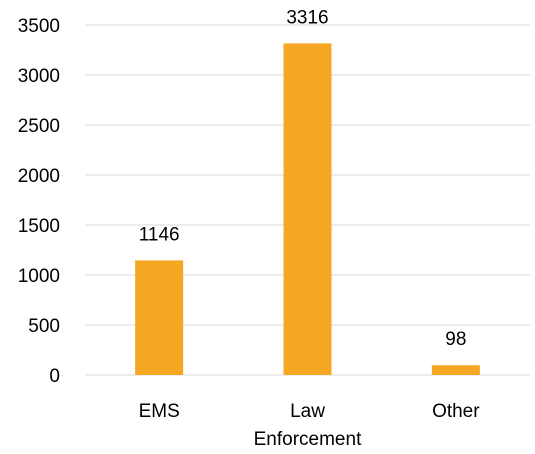 This screenshot has height=454, width=535. I want to click on y-tick-label: 1000, so click(39, 276).